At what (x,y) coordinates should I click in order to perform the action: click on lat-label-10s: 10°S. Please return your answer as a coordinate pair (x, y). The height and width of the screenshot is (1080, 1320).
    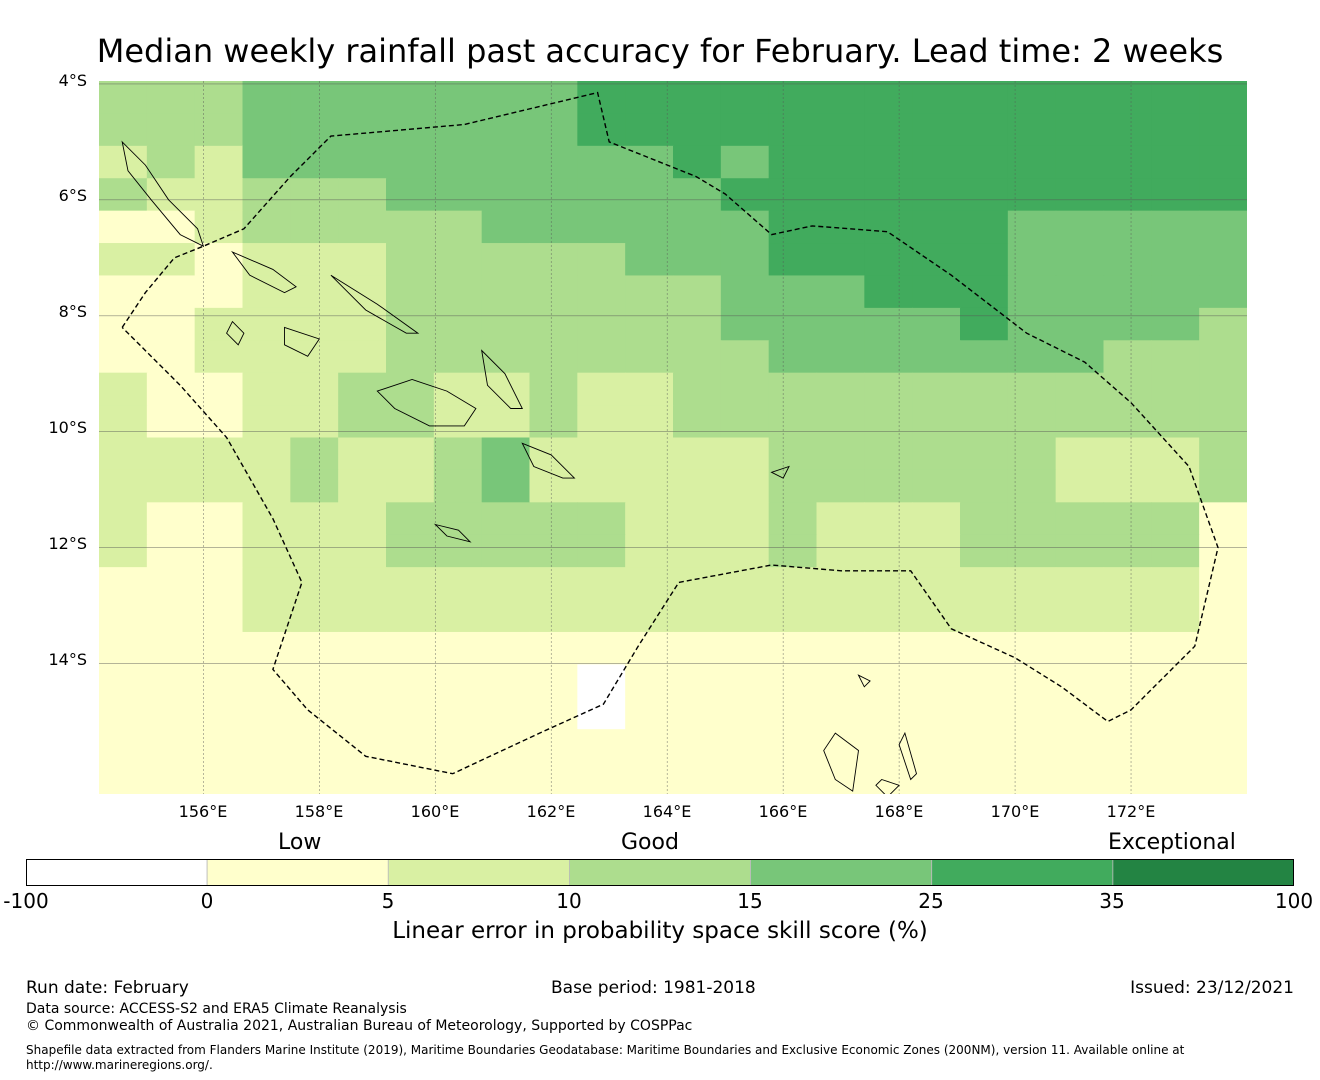
    Looking at the image, I should click on (67, 427).